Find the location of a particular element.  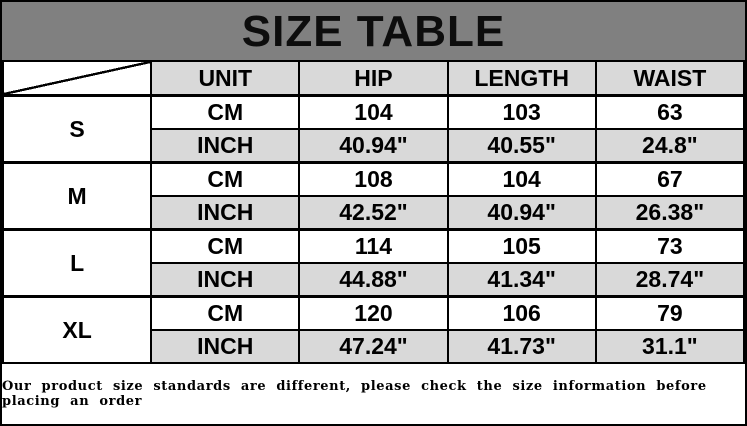

value-cell: 103 is located at coordinates (521, 112).